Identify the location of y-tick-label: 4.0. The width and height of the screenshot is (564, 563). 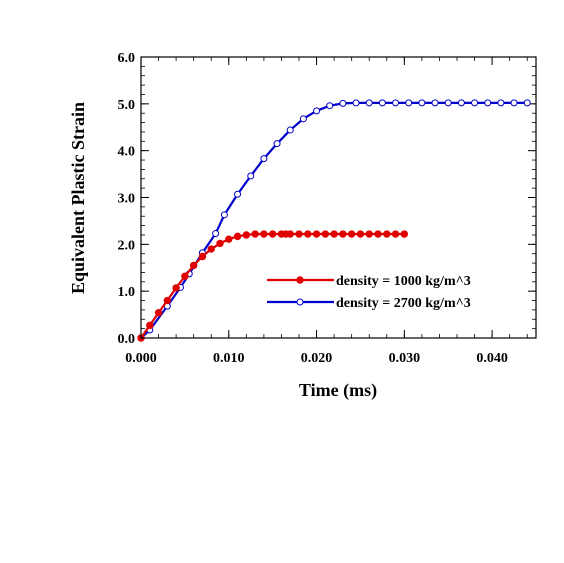
(127, 152).